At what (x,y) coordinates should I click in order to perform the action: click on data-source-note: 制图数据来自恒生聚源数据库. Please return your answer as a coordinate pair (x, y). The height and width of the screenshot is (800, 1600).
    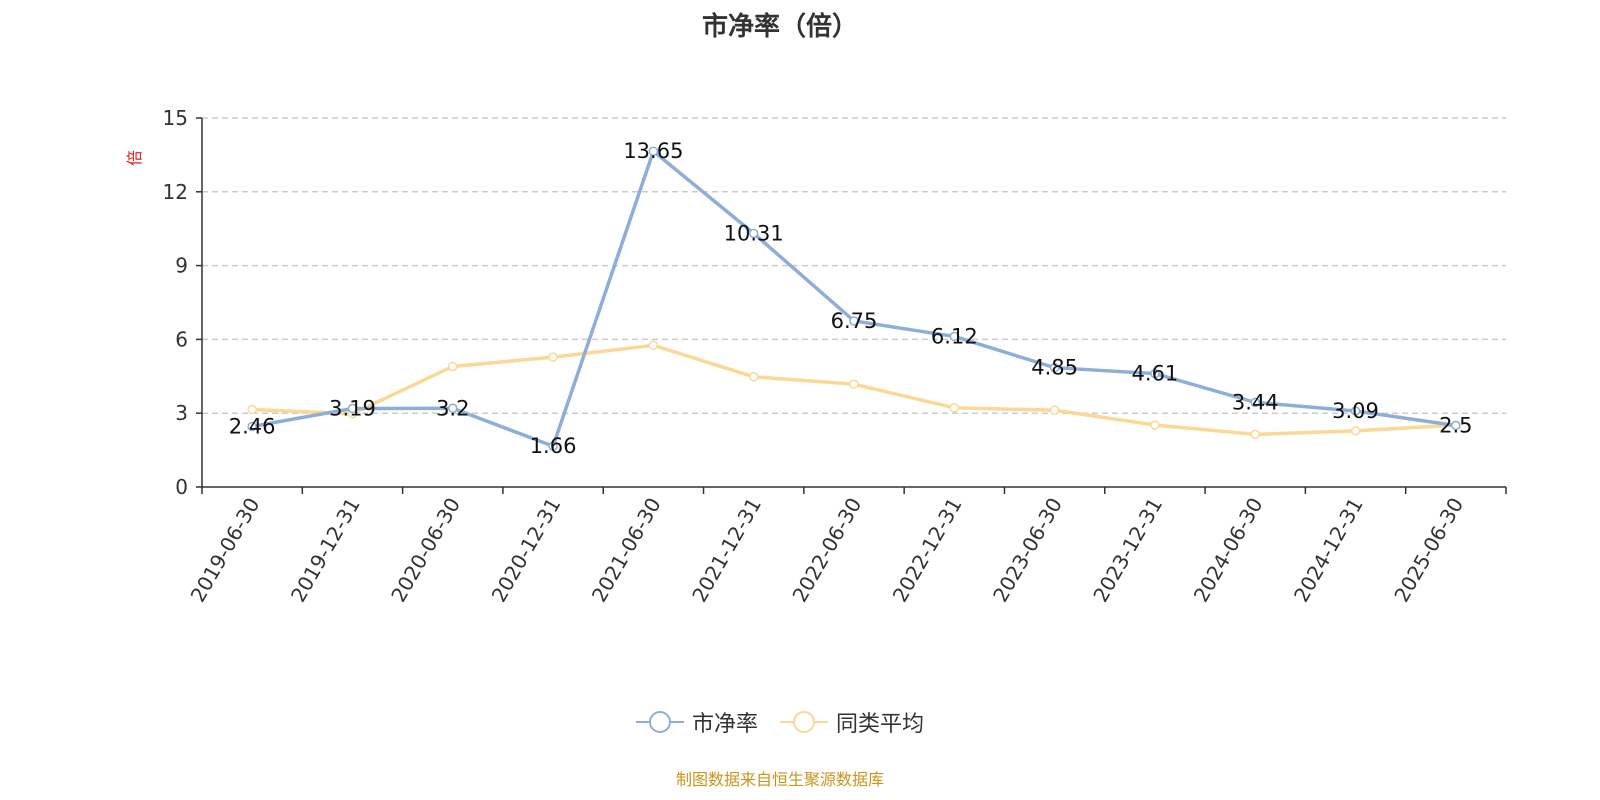
    Looking at the image, I should click on (779, 779).